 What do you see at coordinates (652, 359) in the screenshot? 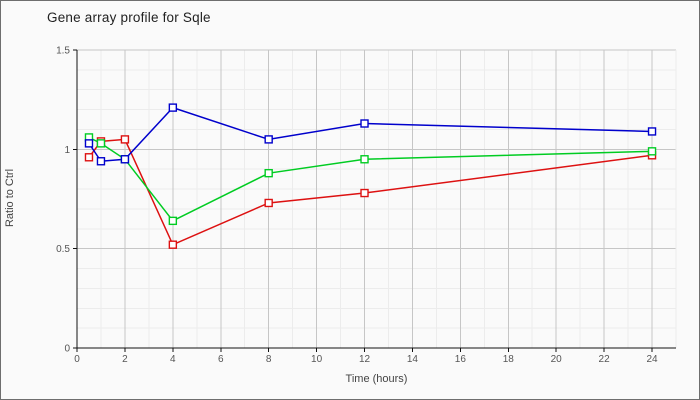
I see `svg-text: 24` at bounding box center [652, 359].